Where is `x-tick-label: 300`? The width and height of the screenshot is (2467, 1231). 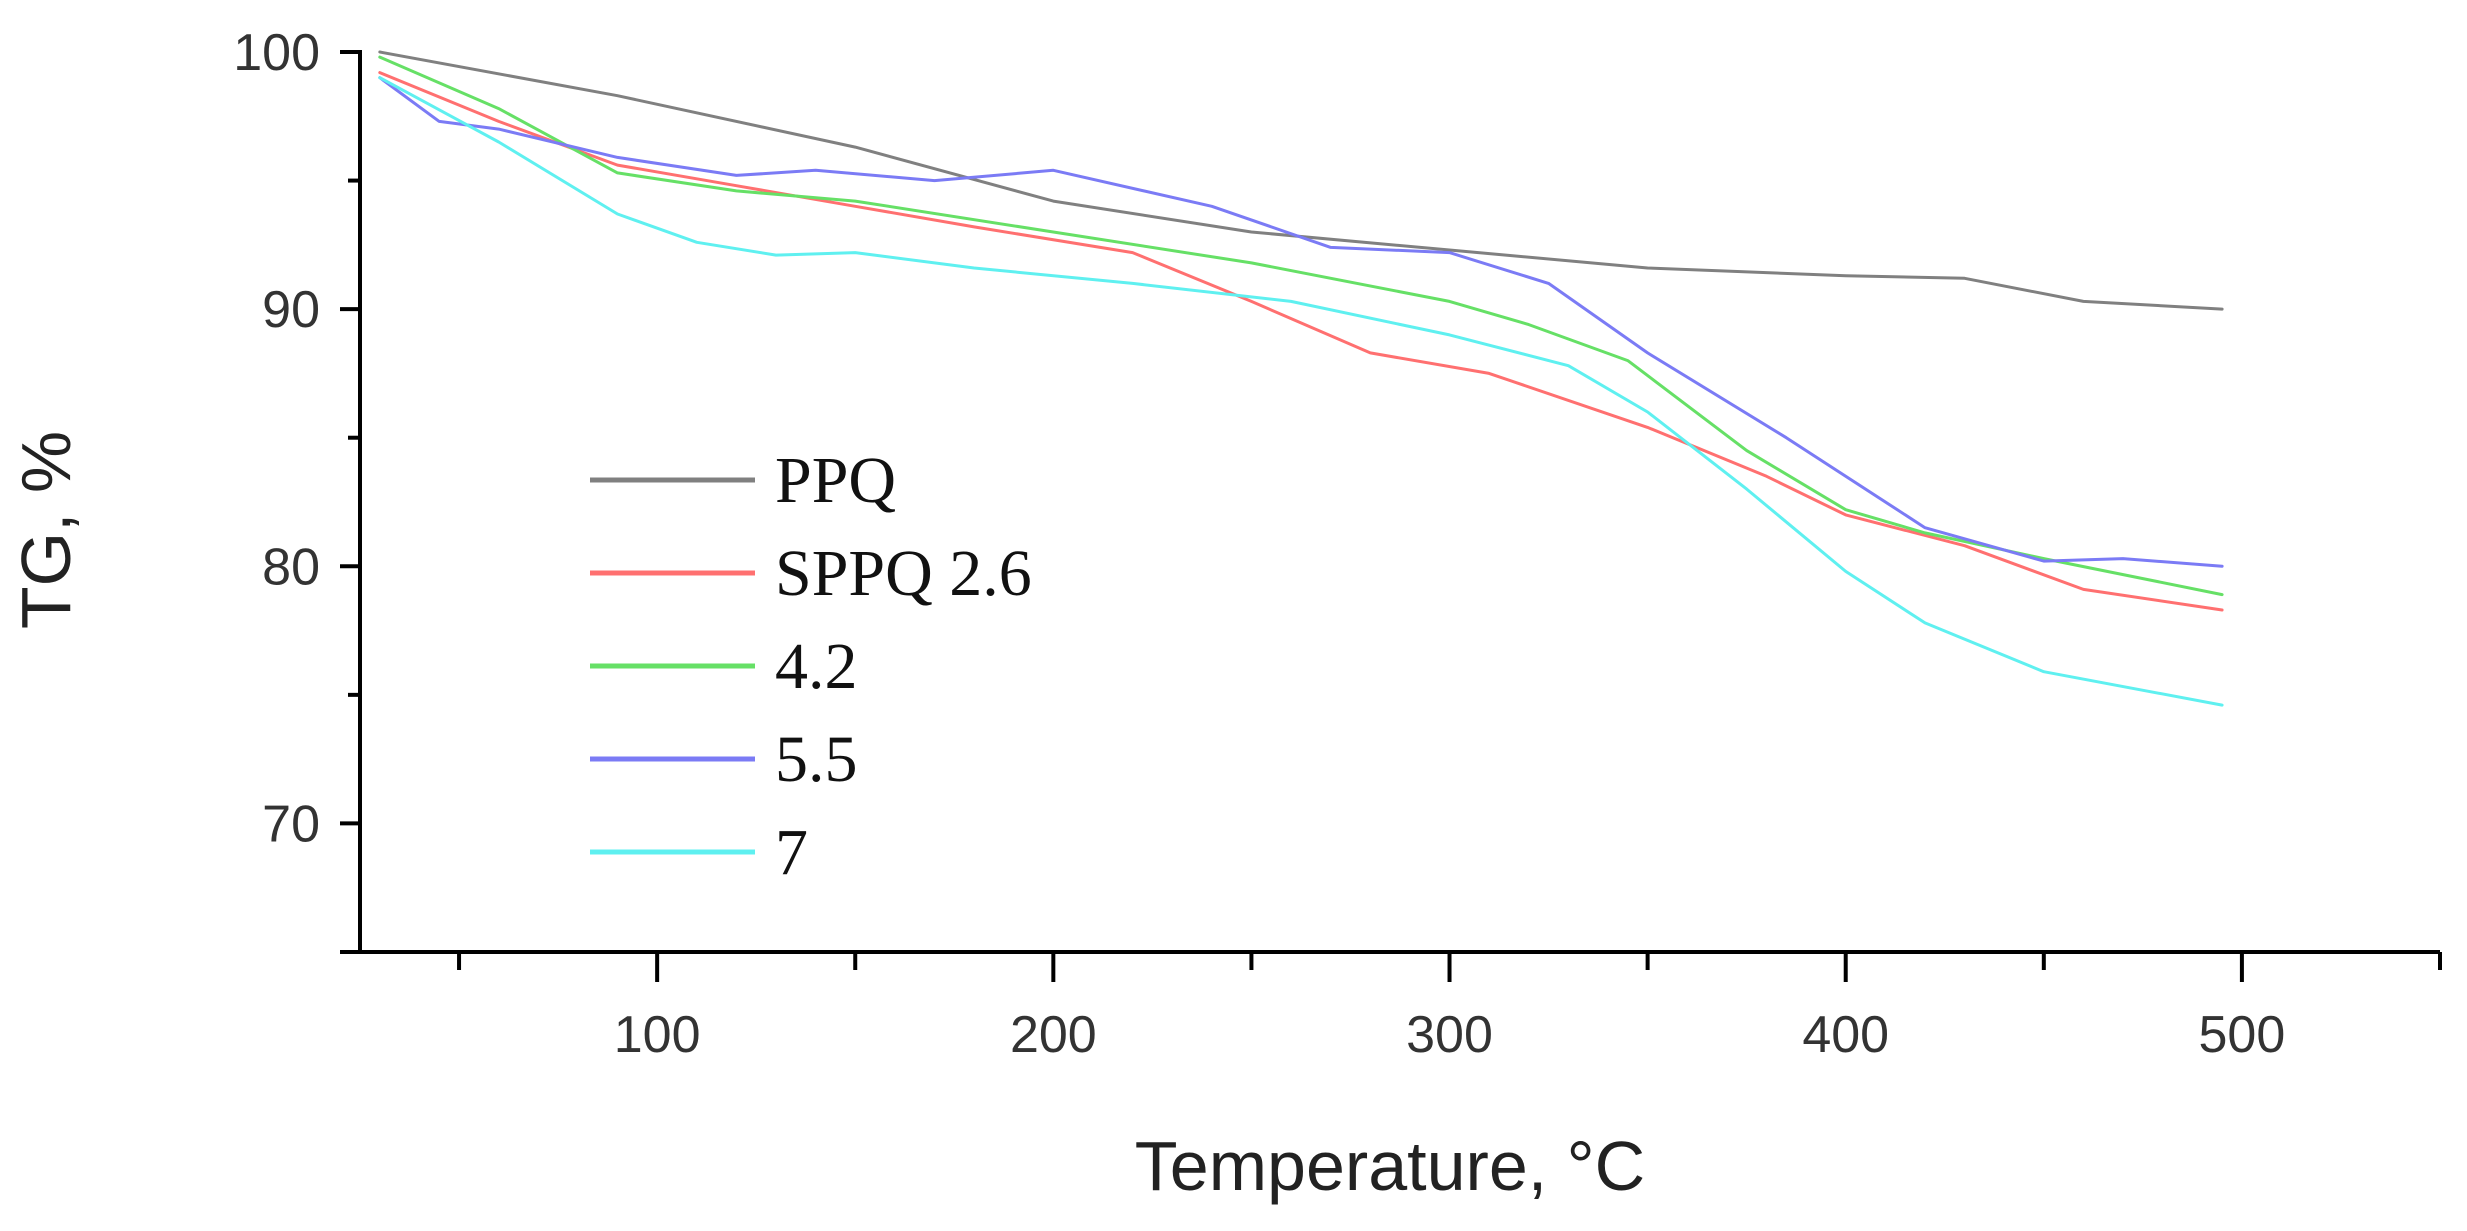 x-tick-label: 300 is located at coordinates (1449, 1035).